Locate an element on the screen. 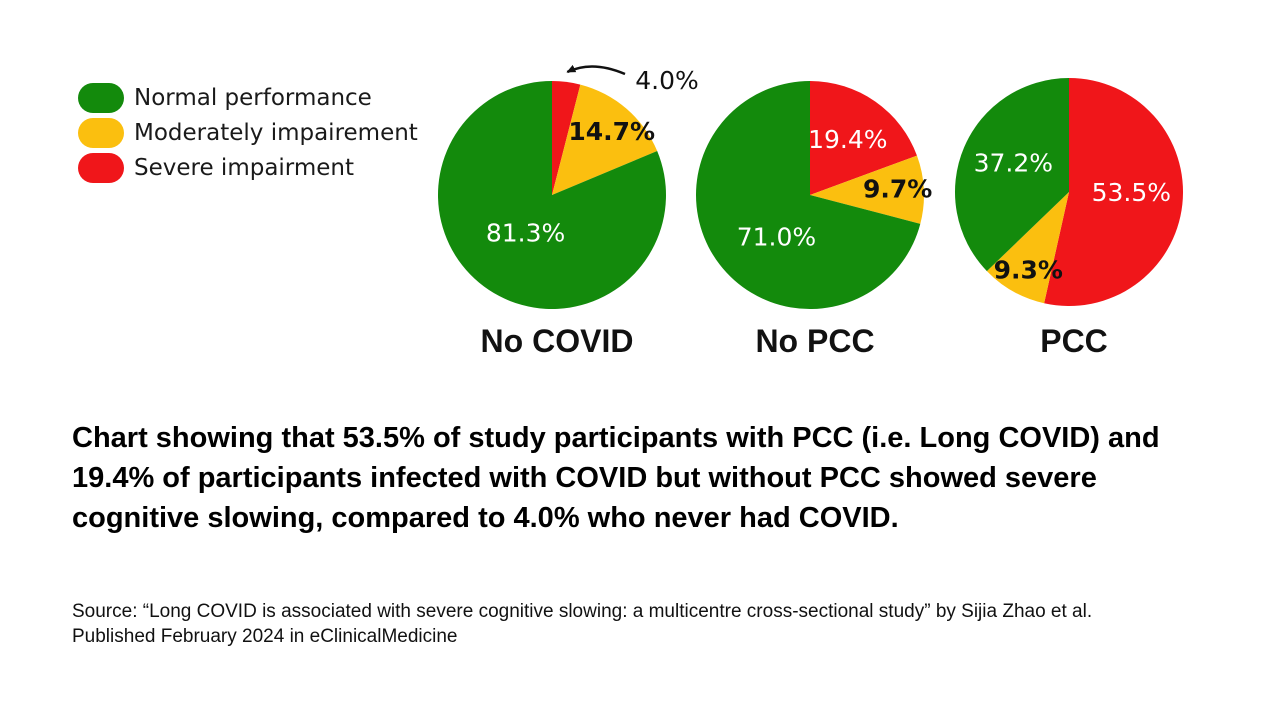 The width and height of the screenshot is (1280, 720). pie-chart-no-covid: 4.0% 14.7% 81.3% No COVID is located at coordinates (568, 211).